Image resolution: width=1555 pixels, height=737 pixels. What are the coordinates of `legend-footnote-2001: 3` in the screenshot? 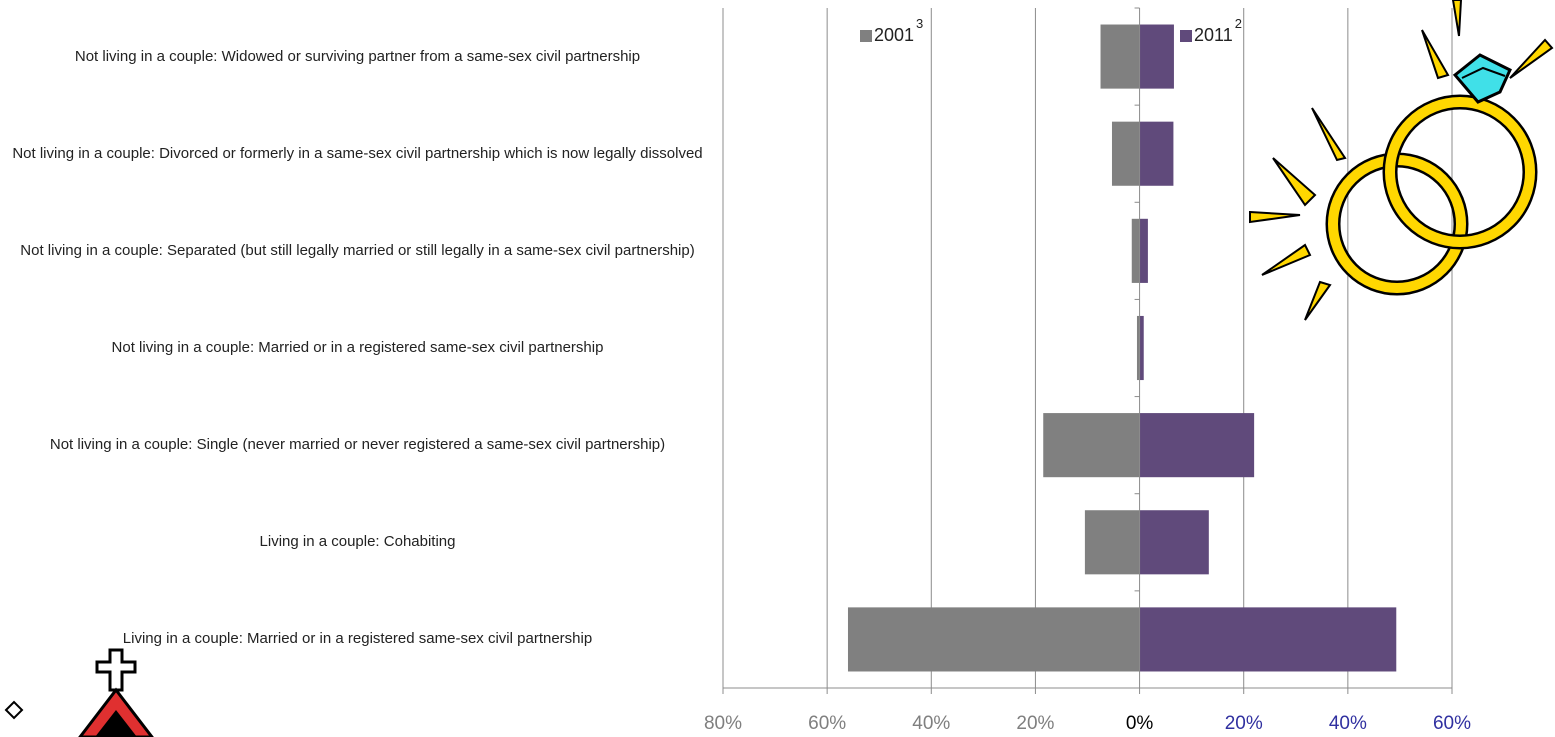 It's located at (920, 23).